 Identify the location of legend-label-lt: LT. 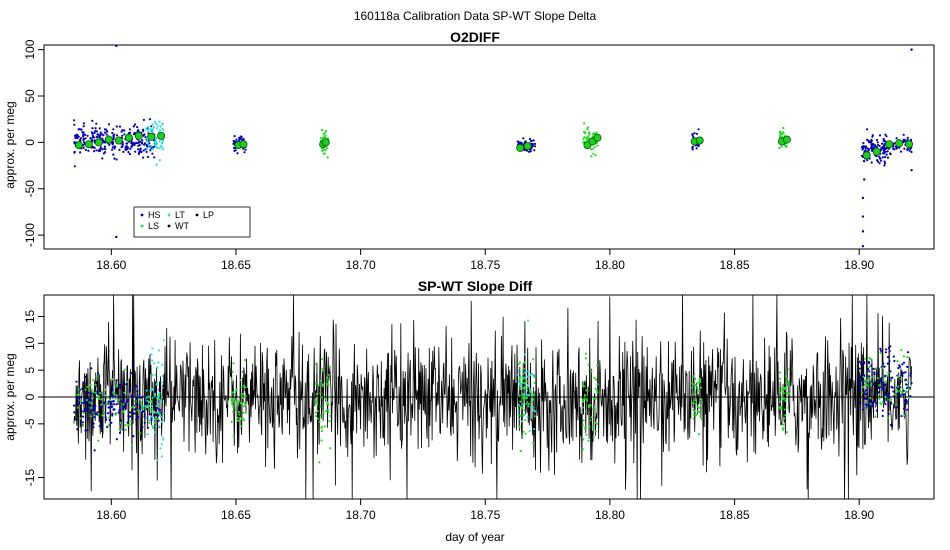
(180, 215).